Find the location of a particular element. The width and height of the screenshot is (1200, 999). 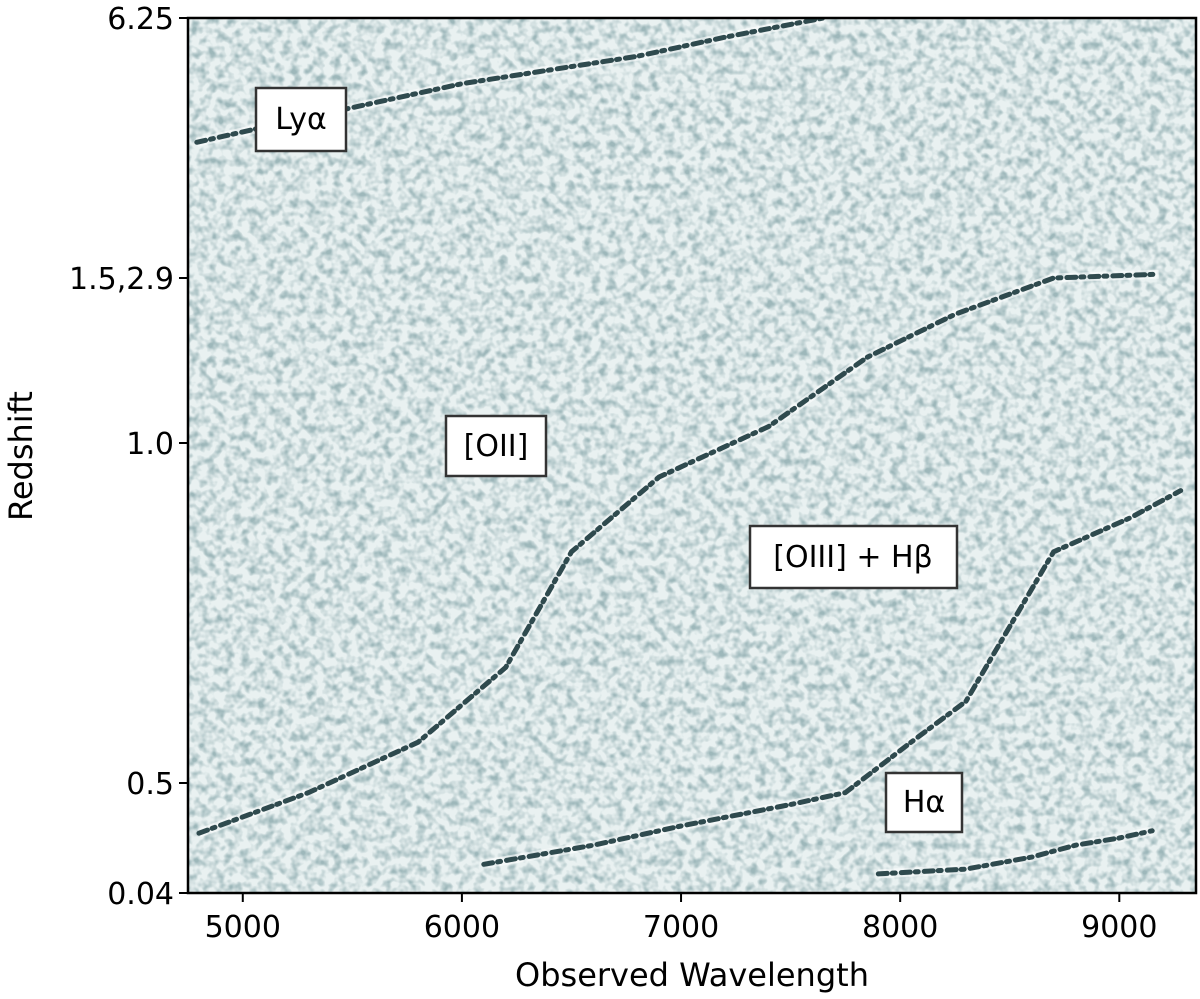

svg-text: [OII] is located at coordinates (496, 446).